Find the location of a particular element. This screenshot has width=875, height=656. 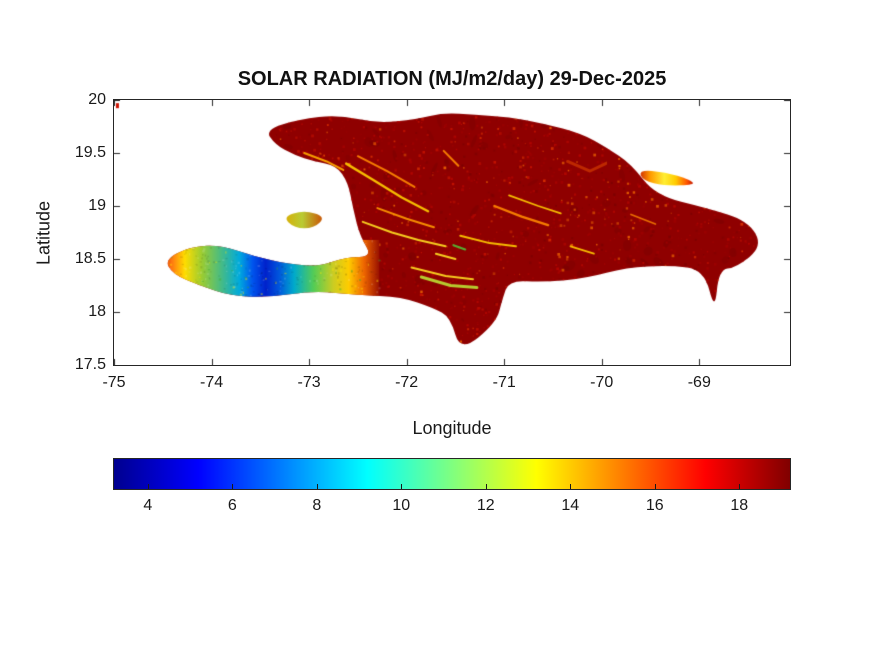

x-tick-label: -69 is located at coordinates (699, 382).